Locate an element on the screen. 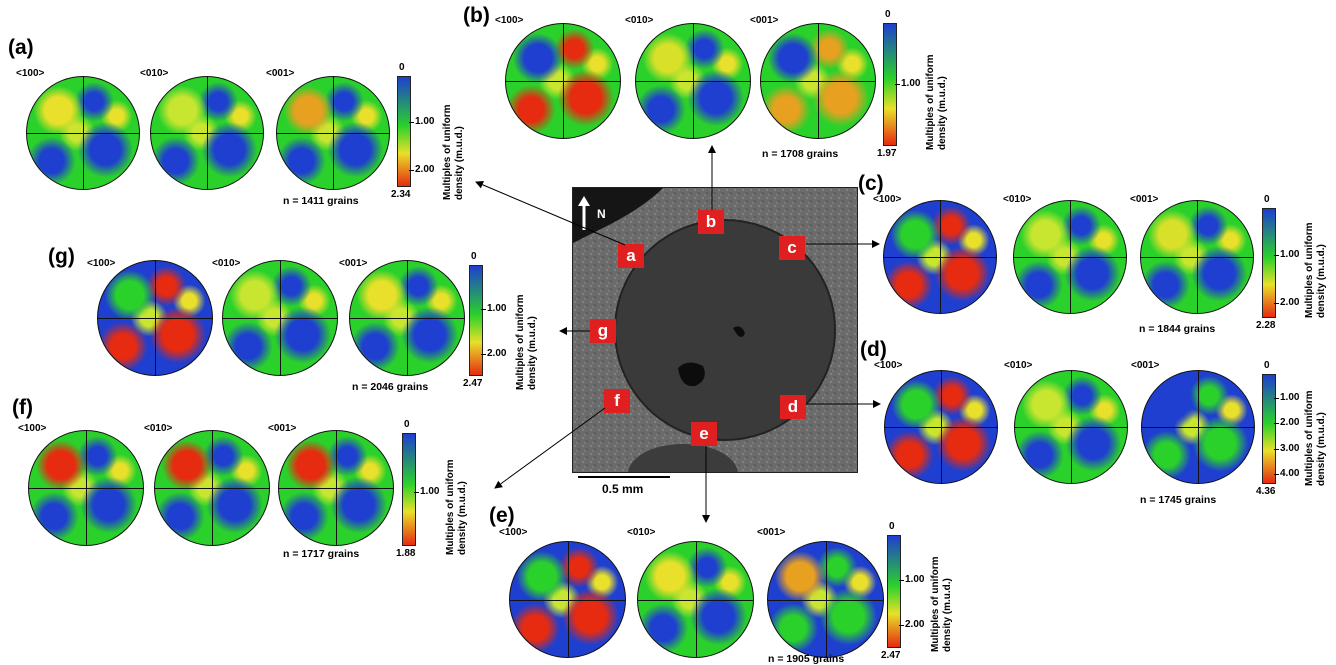  pole-label-g-1: <010> is located at coordinates (226, 263).